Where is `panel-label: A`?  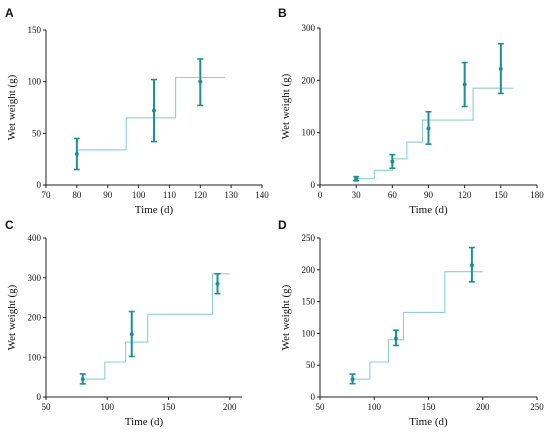 panel-label: A is located at coordinates (9, 13).